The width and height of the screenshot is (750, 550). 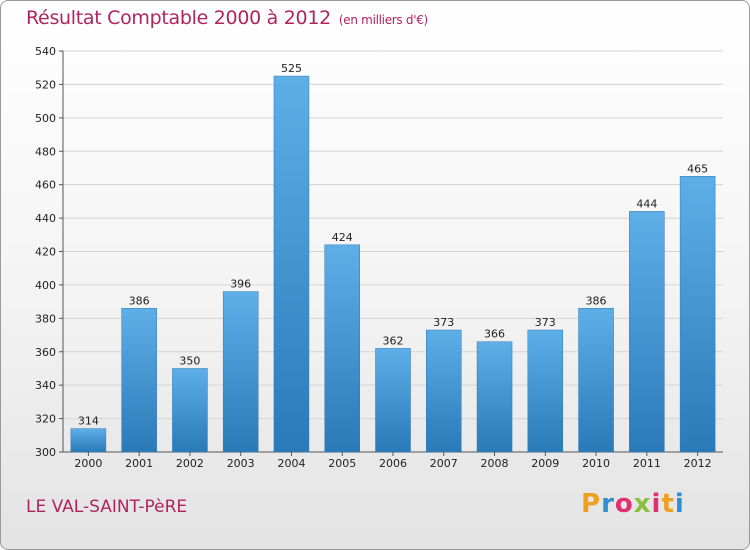 I want to click on y-tick-label: 440, so click(x=45, y=218).